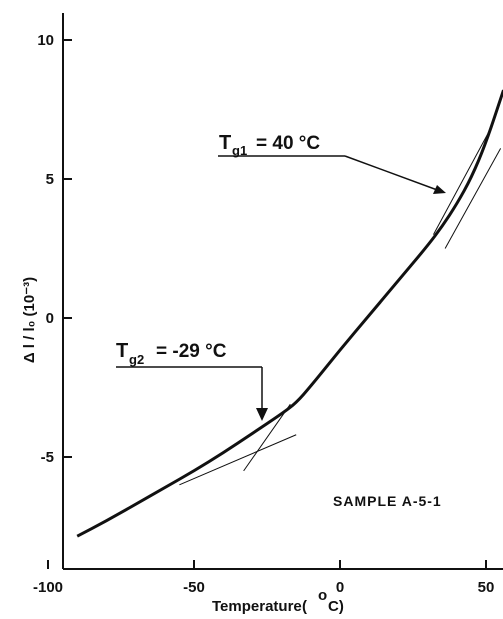 The height and width of the screenshot is (619, 503). I want to click on svg-text: = -29 °C, so click(191, 351).